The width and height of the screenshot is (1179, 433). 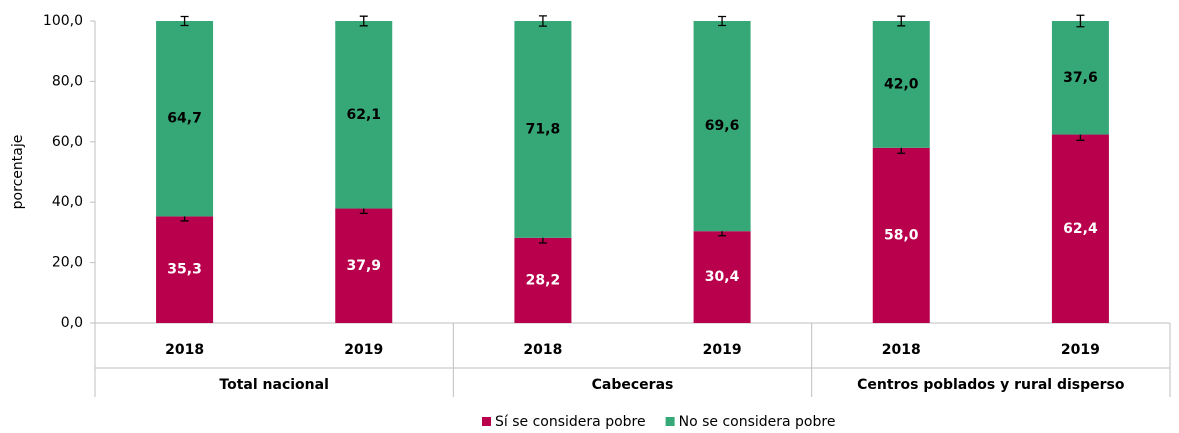 I want to click on y-axis-label: porcentaje, so click(x=18, y=172).